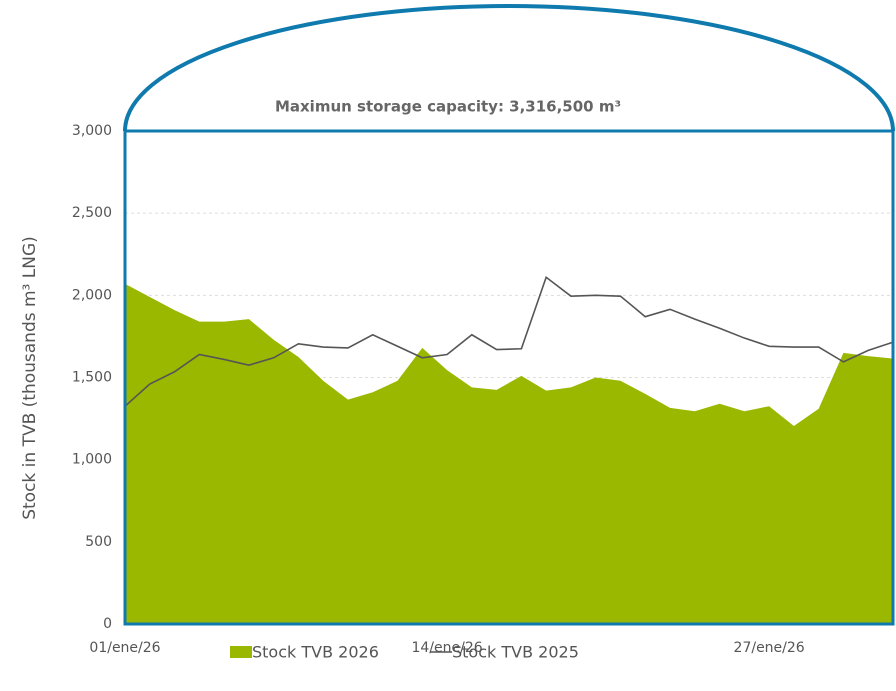 The height and width of the screenshot is (691, 896). I want to click on annotation: Maximun storage capacity: 3,316,500 m³, so click(448, 107).